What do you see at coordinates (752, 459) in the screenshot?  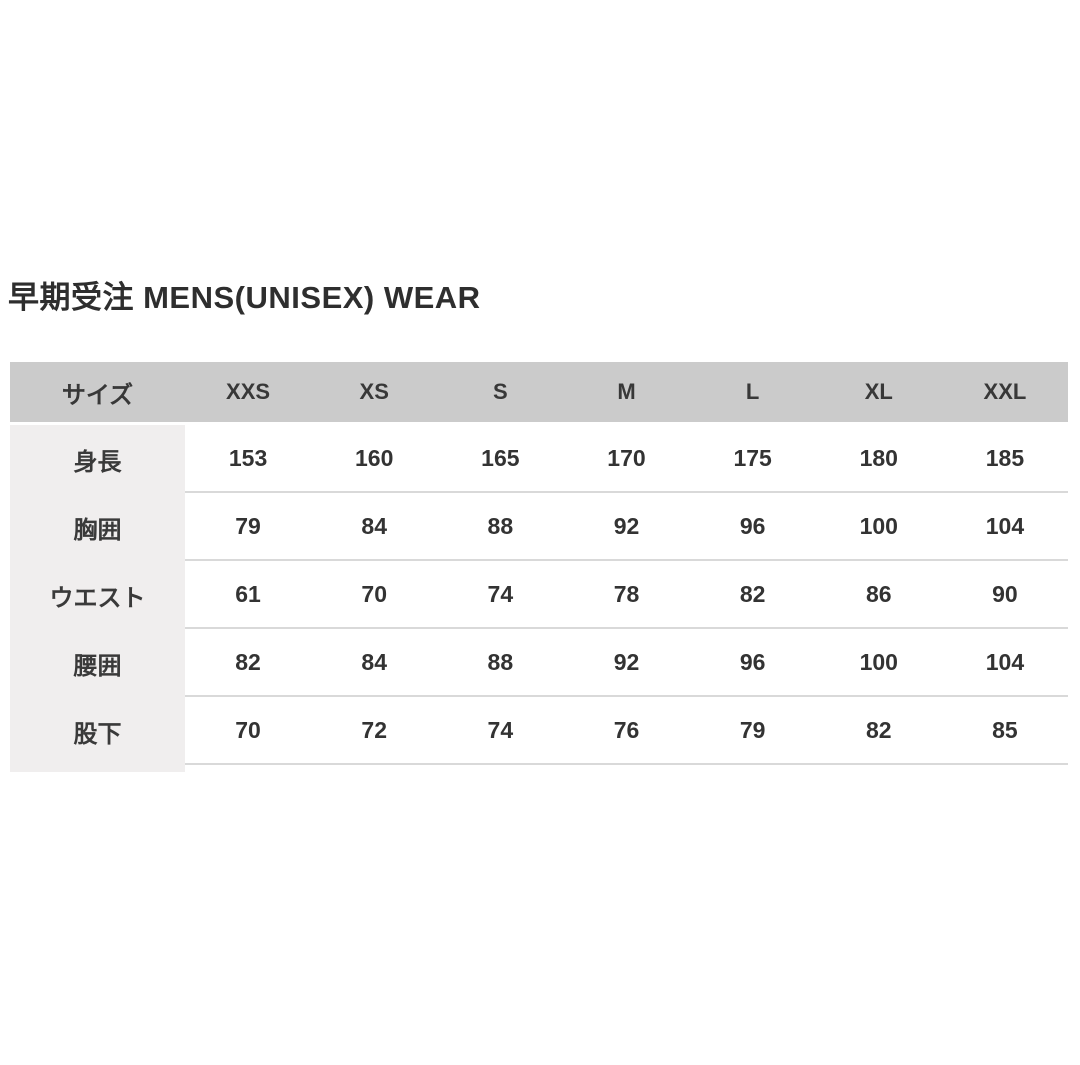 I see `size-value-cell: 175` at bounding box center [752, 459].